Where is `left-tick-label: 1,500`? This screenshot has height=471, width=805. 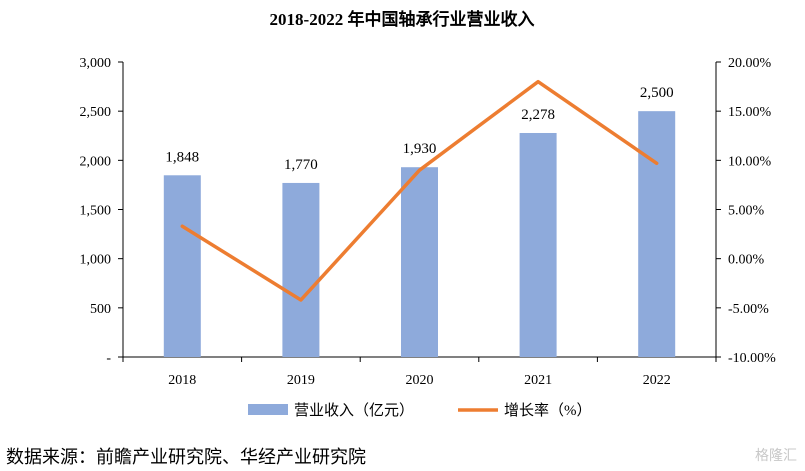
left-tick-label: 1,500 is located at coordinates (96, 211).